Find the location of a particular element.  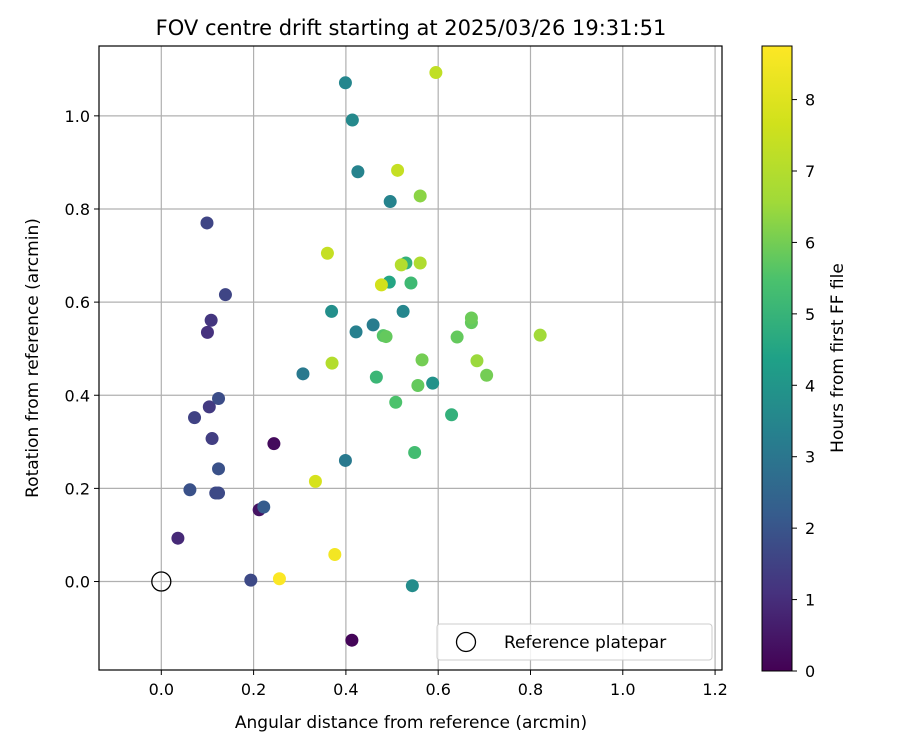

y-tick-label: 1.0 is located at coordinates (77, 116).